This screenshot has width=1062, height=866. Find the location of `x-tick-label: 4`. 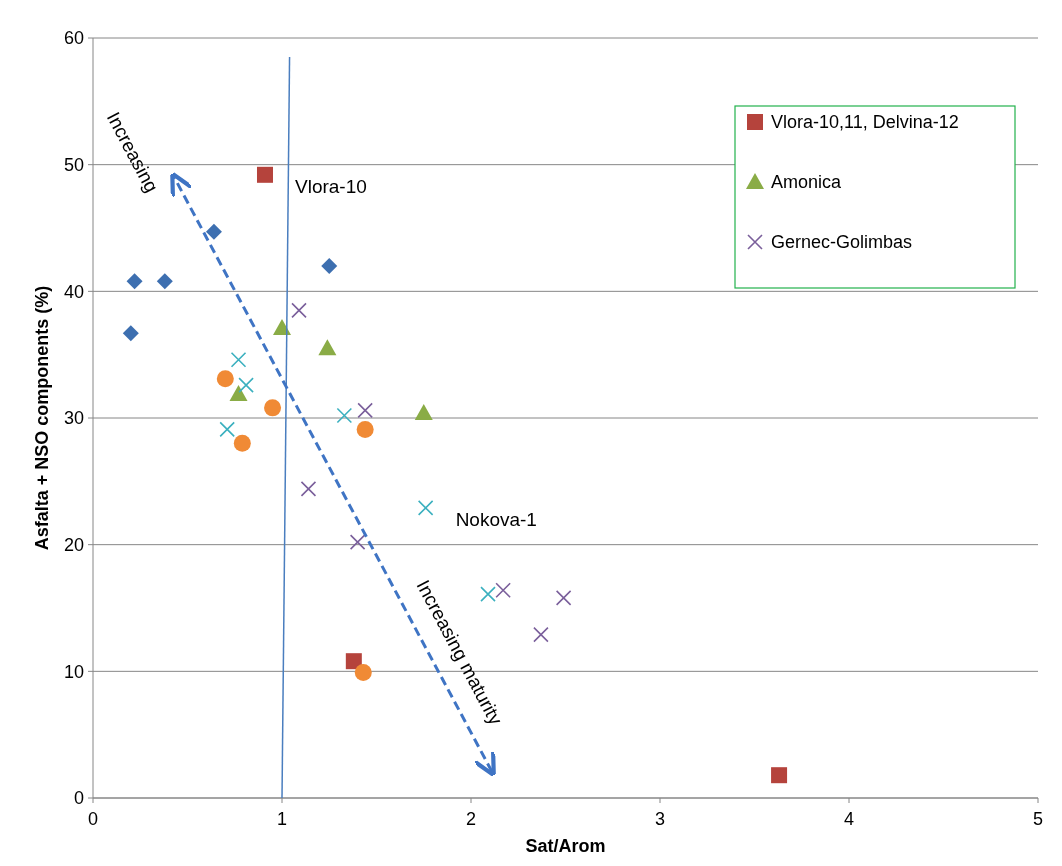

x-tick-label: 4 is located at coordinates (849, 819).